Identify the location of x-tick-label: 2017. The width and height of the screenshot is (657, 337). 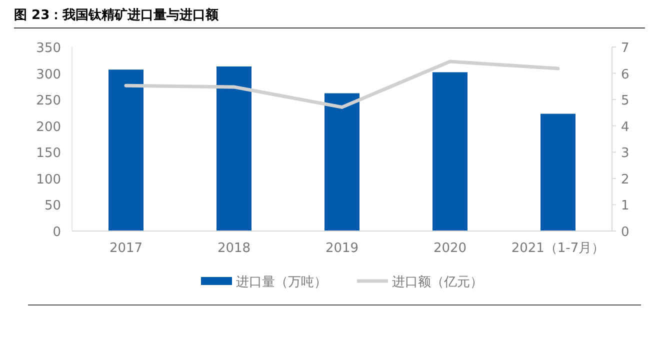
(126, 248).